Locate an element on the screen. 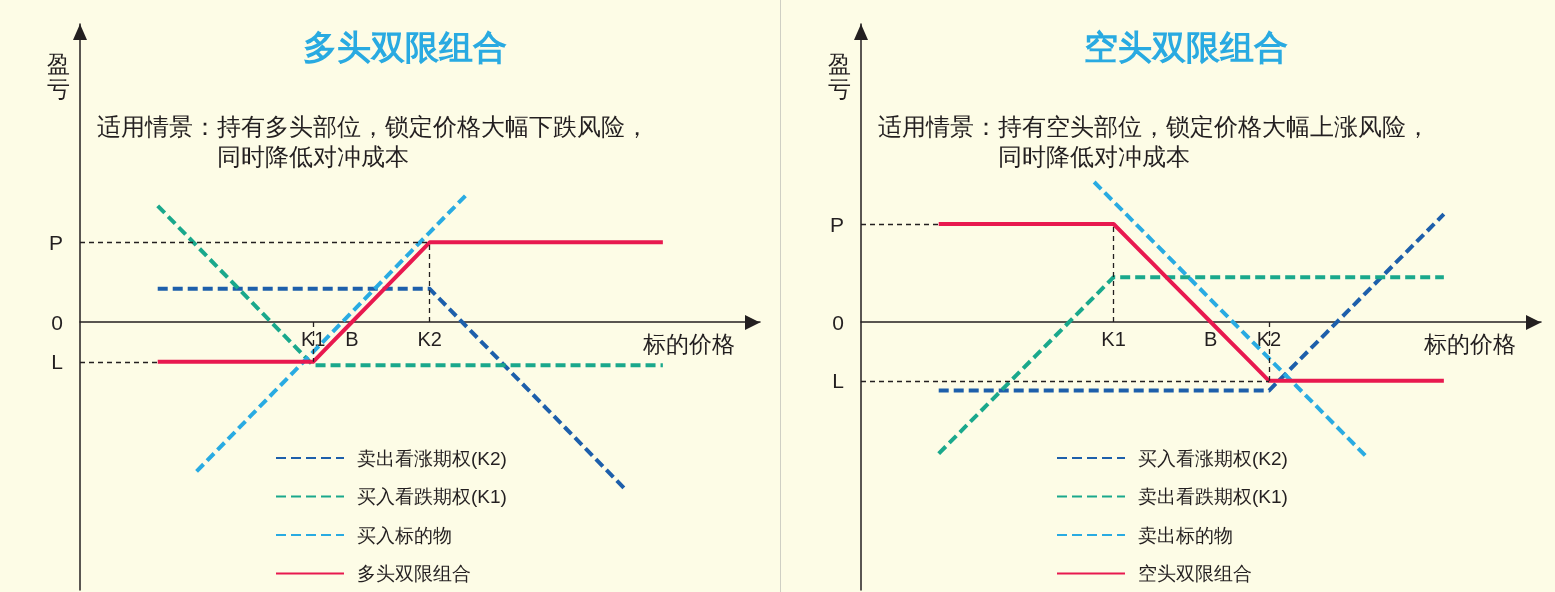 This screenshot has width=1555, height=592. x-tick-label: K1 is located at coordinates (1113, 339).